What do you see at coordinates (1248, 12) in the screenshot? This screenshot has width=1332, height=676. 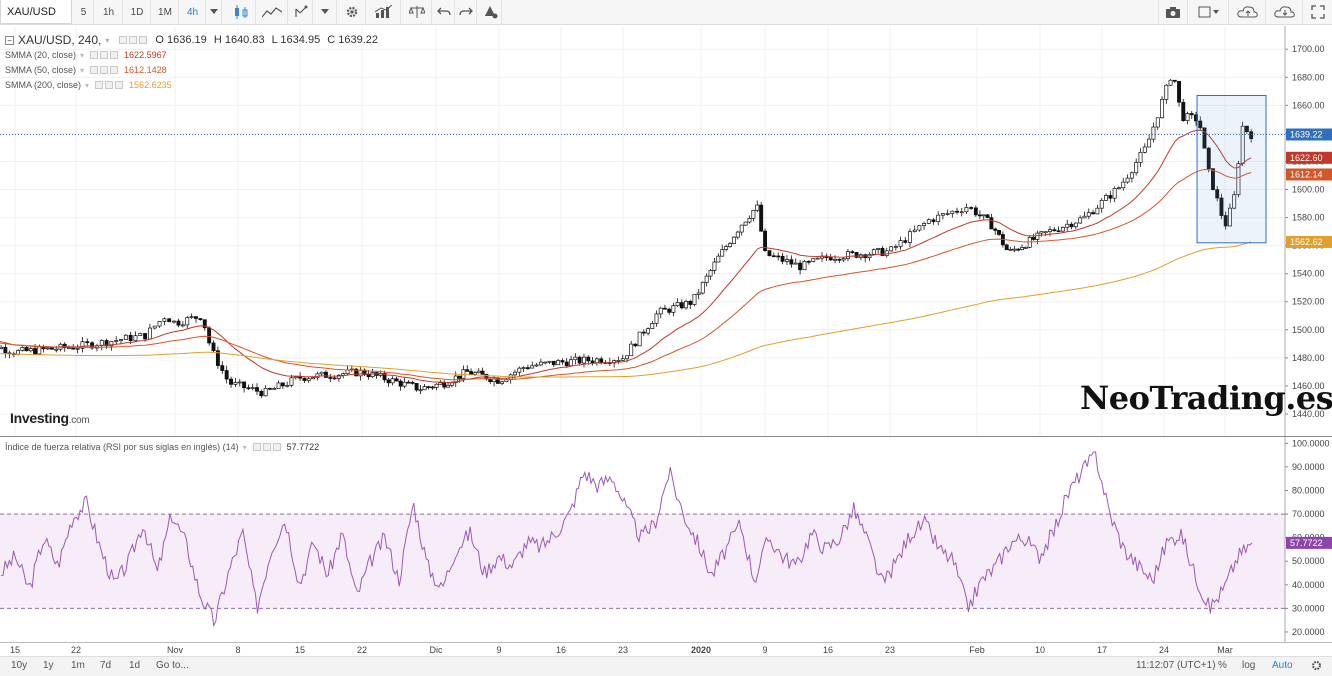 I see `cloud-save-icon` at bounding box center [1248, 12].